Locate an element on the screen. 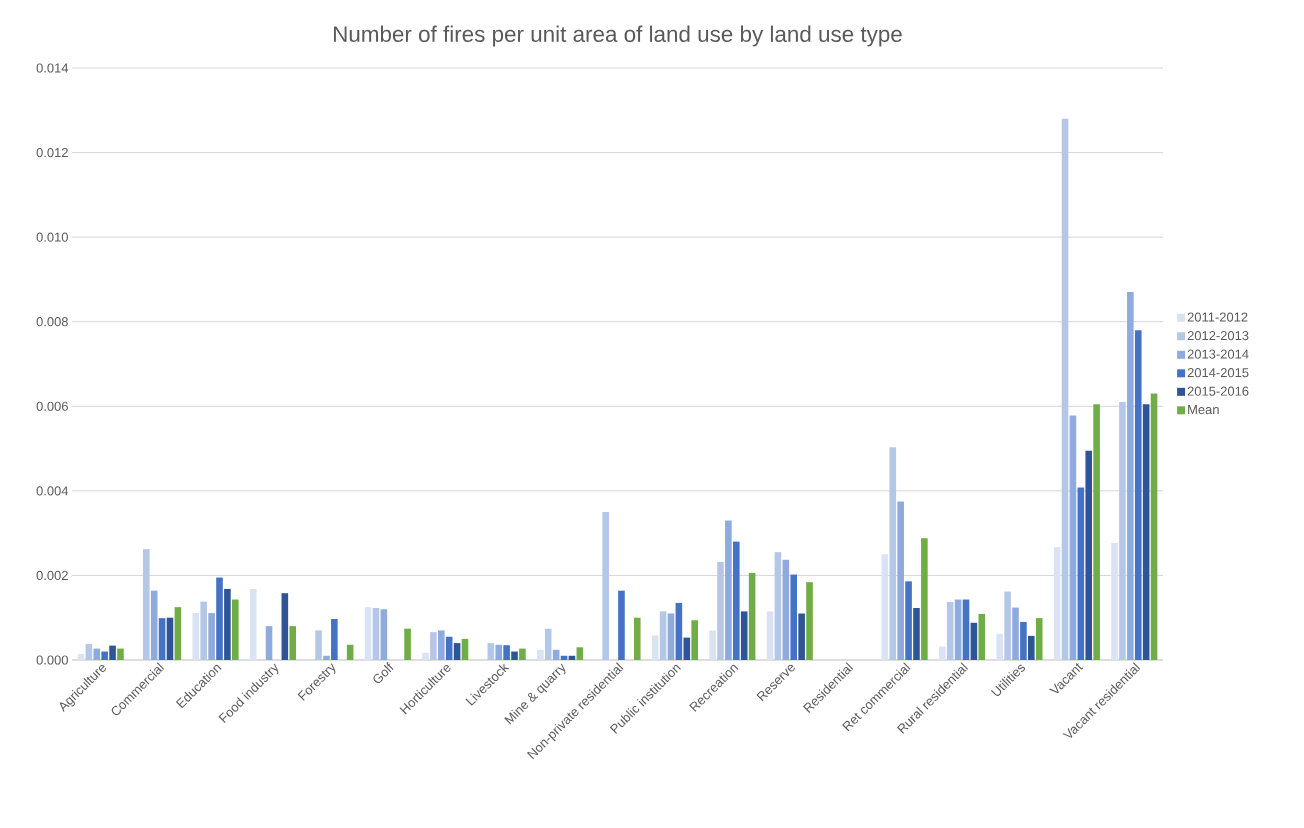 The width and height of the screenshot is (1304, 828). y-tick-label: 0.008 is located at coordinates (52, 322).